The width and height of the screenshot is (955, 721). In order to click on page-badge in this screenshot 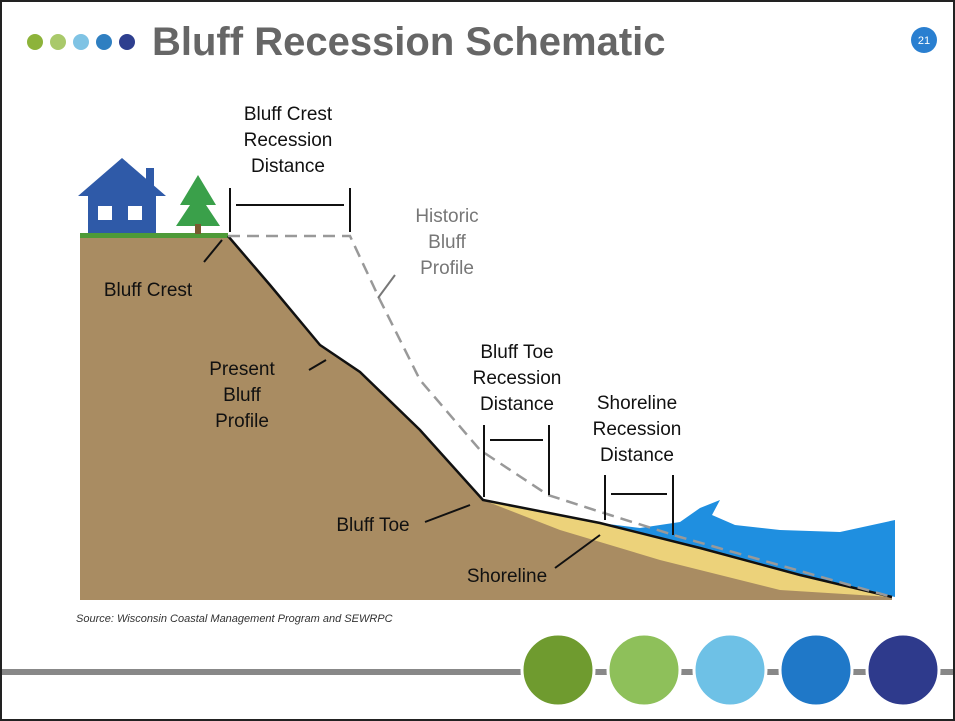, I will do `click(924, 40)`.